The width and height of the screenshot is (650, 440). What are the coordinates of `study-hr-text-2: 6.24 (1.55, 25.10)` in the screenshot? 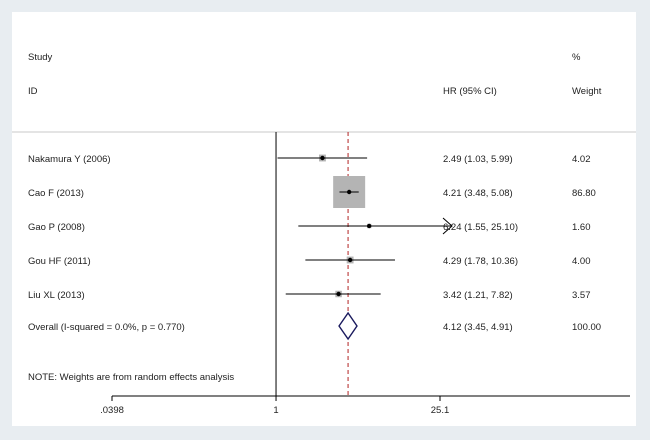 It's located at (480, 227).